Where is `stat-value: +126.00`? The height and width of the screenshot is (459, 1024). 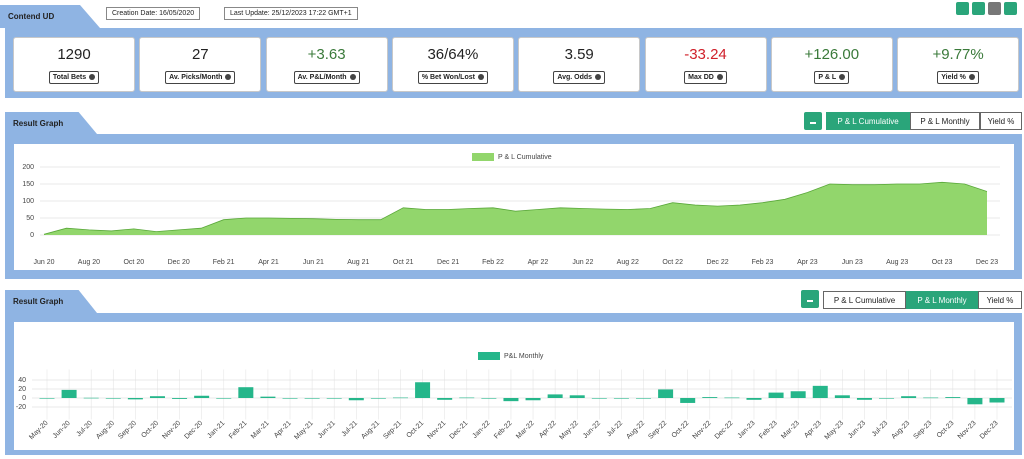
stat-value: +126.00 is located at coordinates (832, 54).